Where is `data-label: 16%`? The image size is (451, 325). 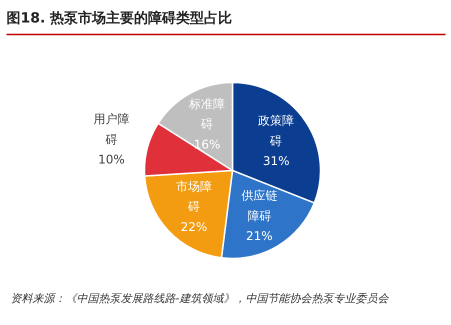
data-label: 16% is located at coordinates (207, 145).